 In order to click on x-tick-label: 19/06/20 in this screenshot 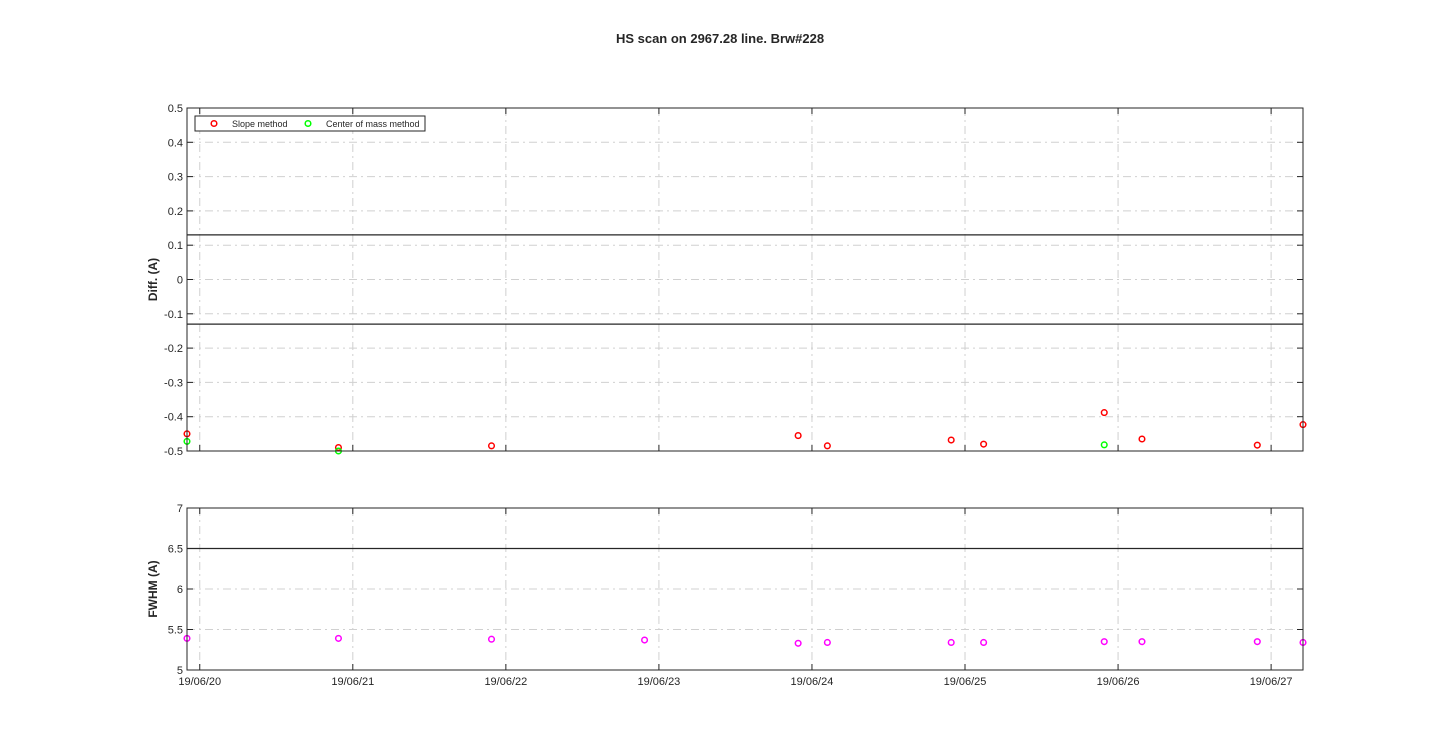, I will do `click(199, 682)`.